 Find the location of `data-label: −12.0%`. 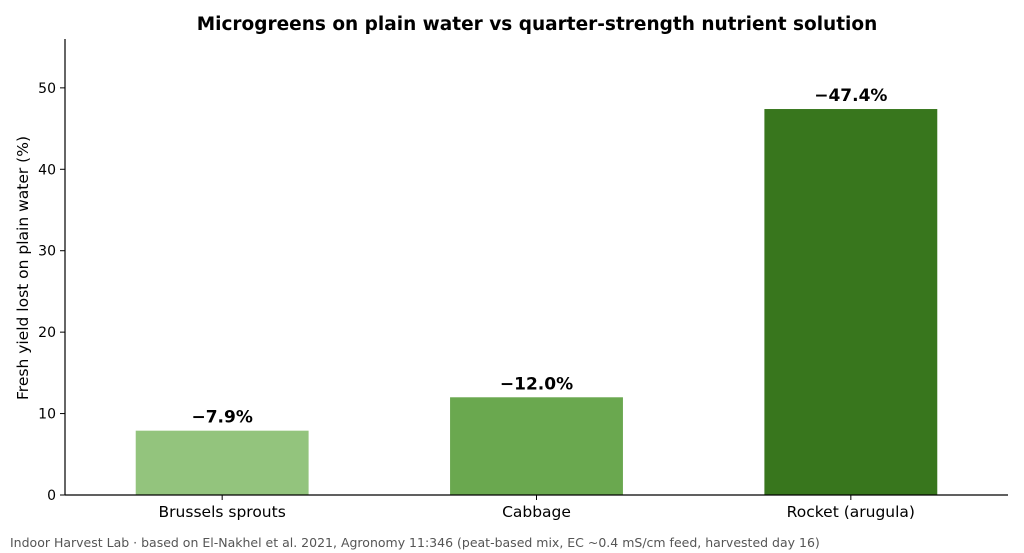

data-label: −12.0% is located at coordinates (536, 384).